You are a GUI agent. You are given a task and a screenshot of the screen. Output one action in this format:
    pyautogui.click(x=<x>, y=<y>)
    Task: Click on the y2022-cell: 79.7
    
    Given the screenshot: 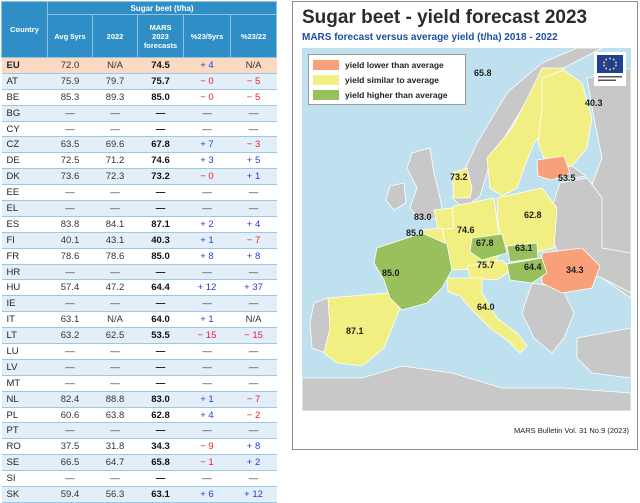 What is the action you would take?
    pyautogui.click(x=115, y=81)
    